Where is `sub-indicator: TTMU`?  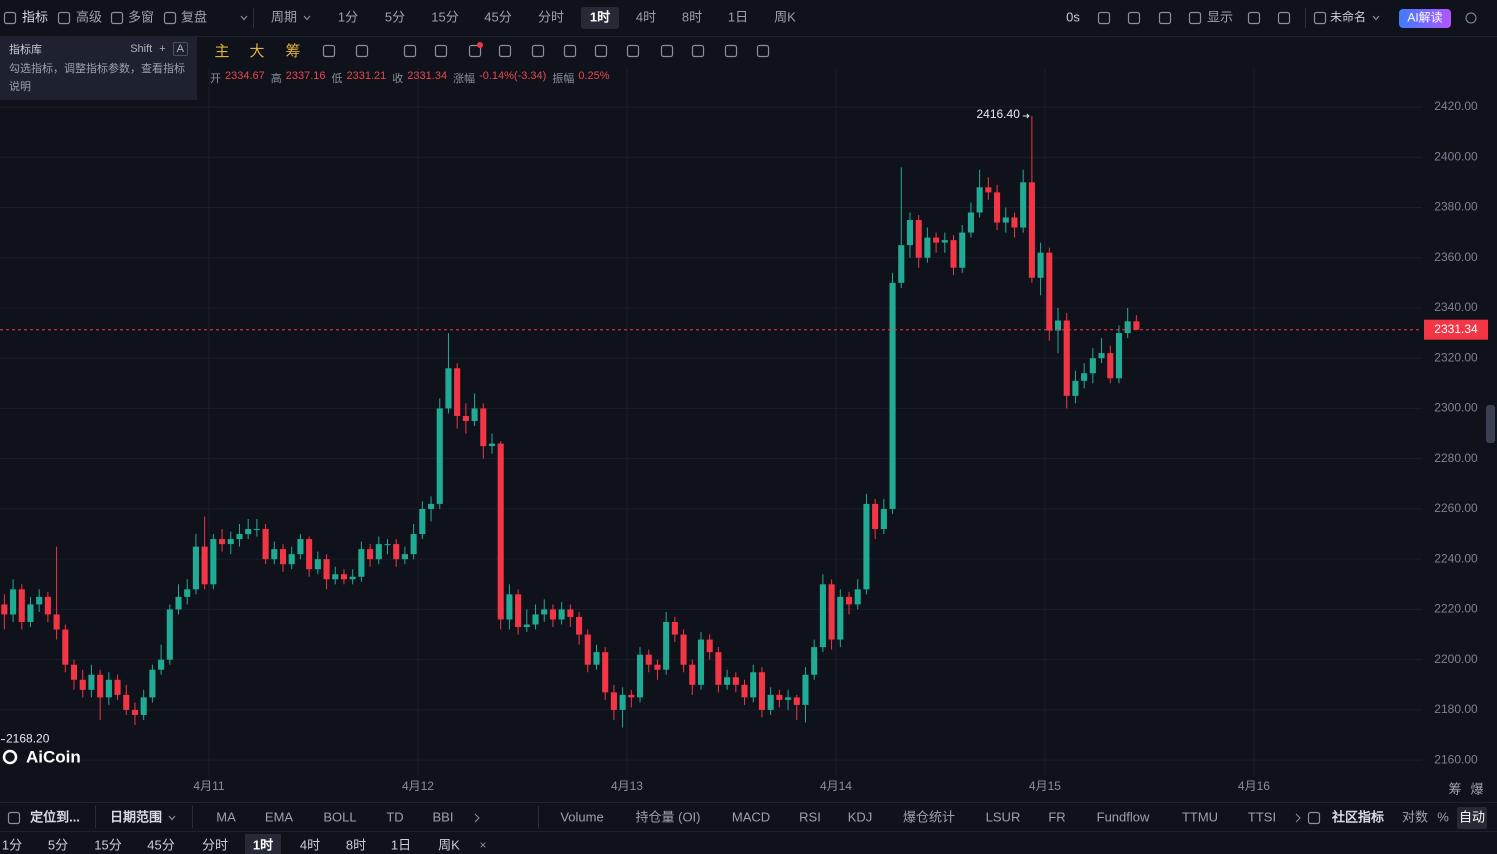
sub-indicator: TTMU is located at coordinates (1200, 816).